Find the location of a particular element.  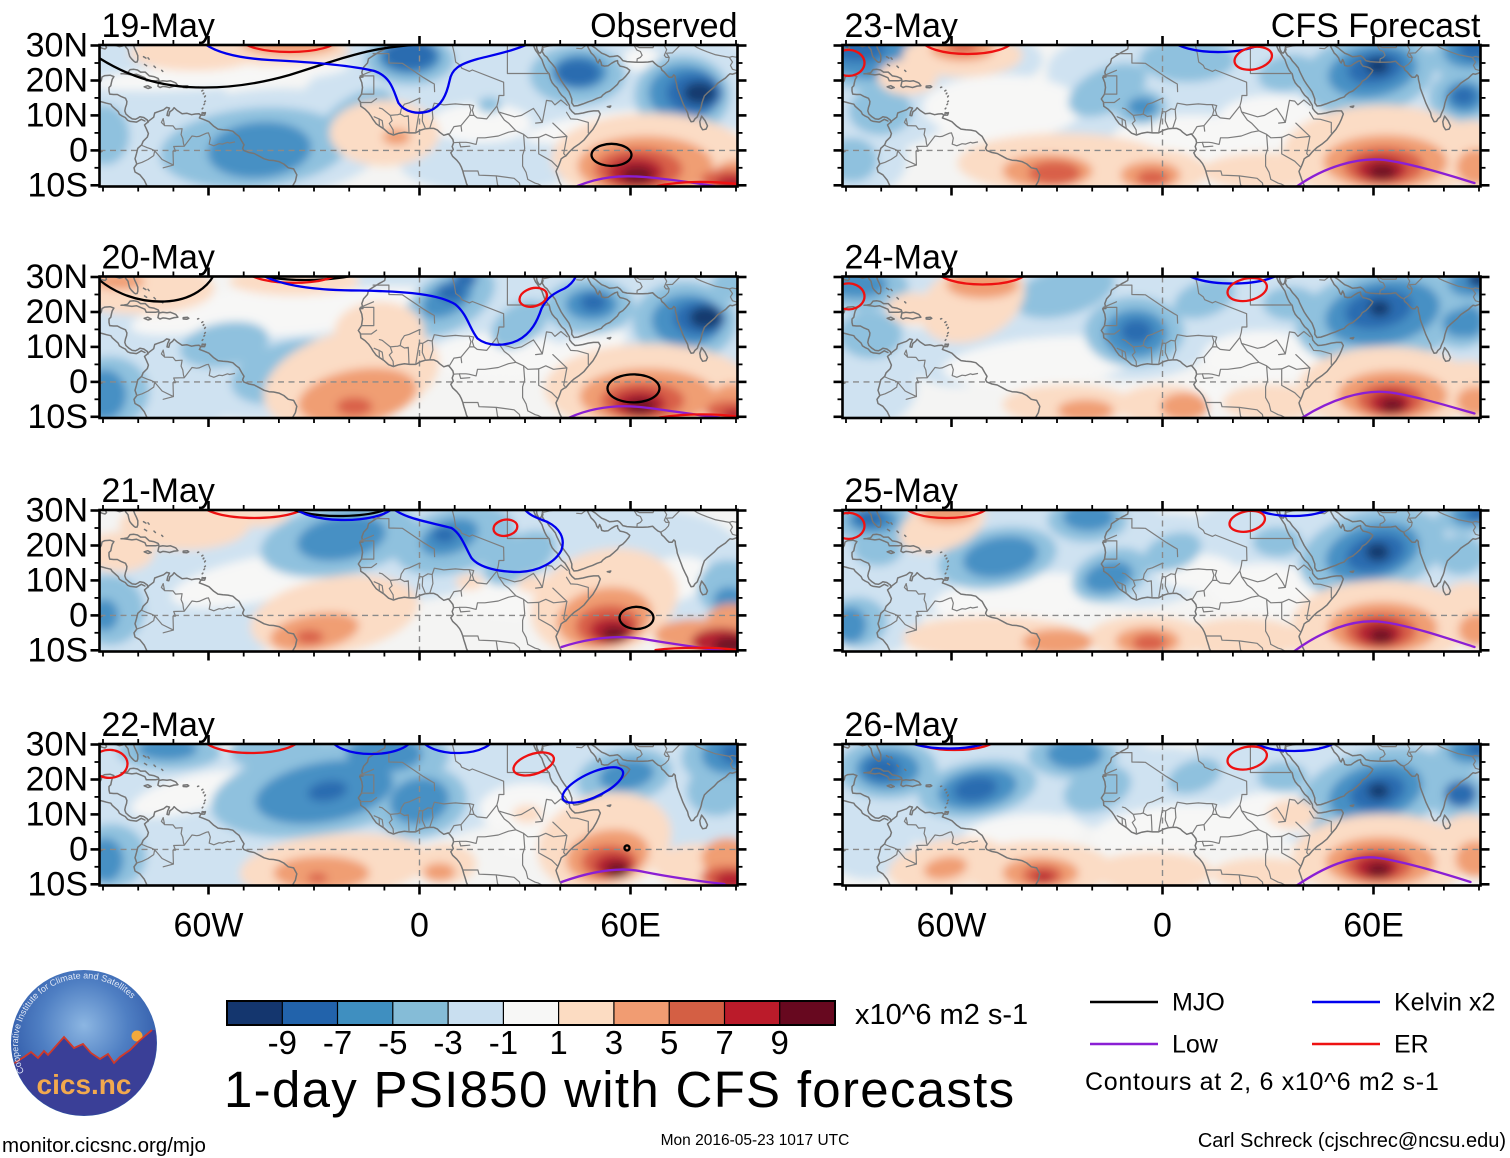

svg-text: monitor.cicsnc.org/mjo is located at coordinates (104, 1145).